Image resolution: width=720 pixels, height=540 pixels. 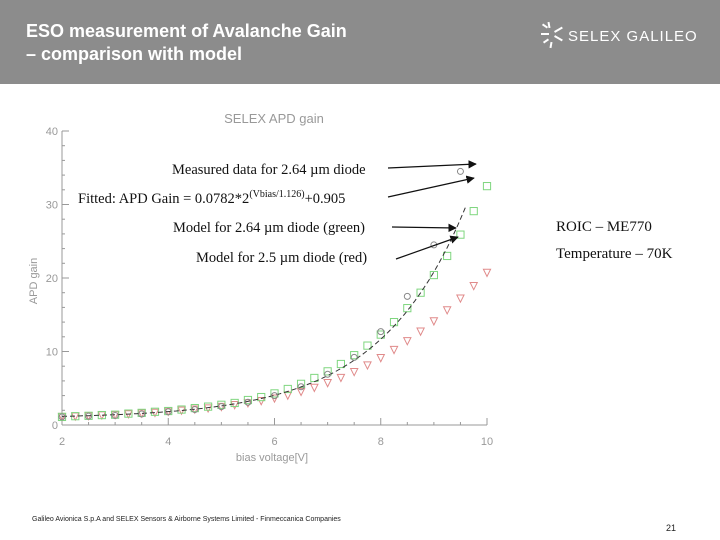 What do you see at coordinates (274, 118) in the screenshot?
I see `chart-title: SELEX APD gain` at bounding box center [274, 118].